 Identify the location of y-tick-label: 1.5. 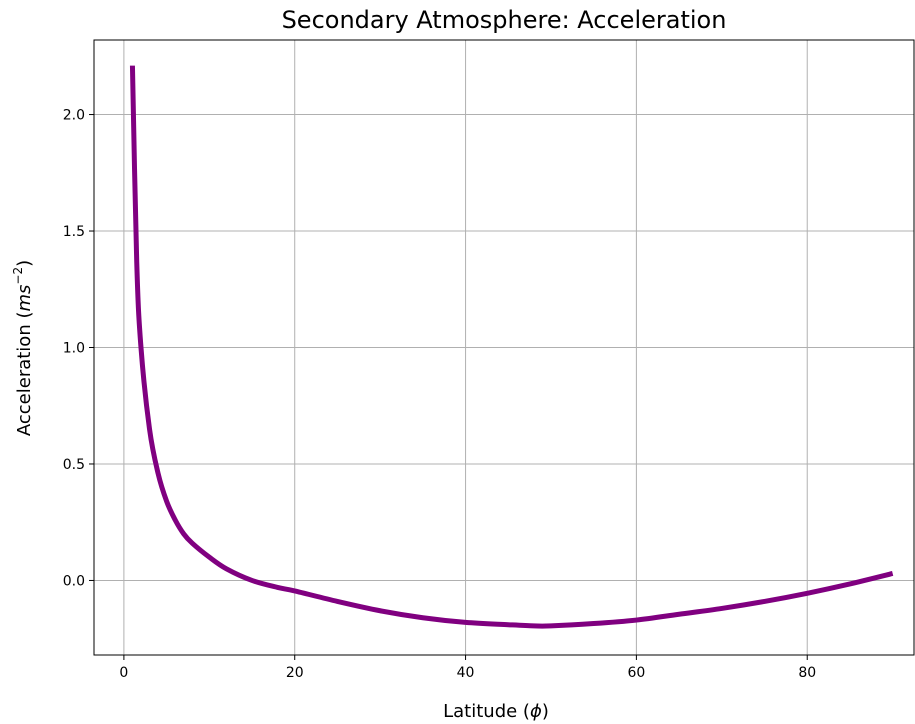
(74, 232).